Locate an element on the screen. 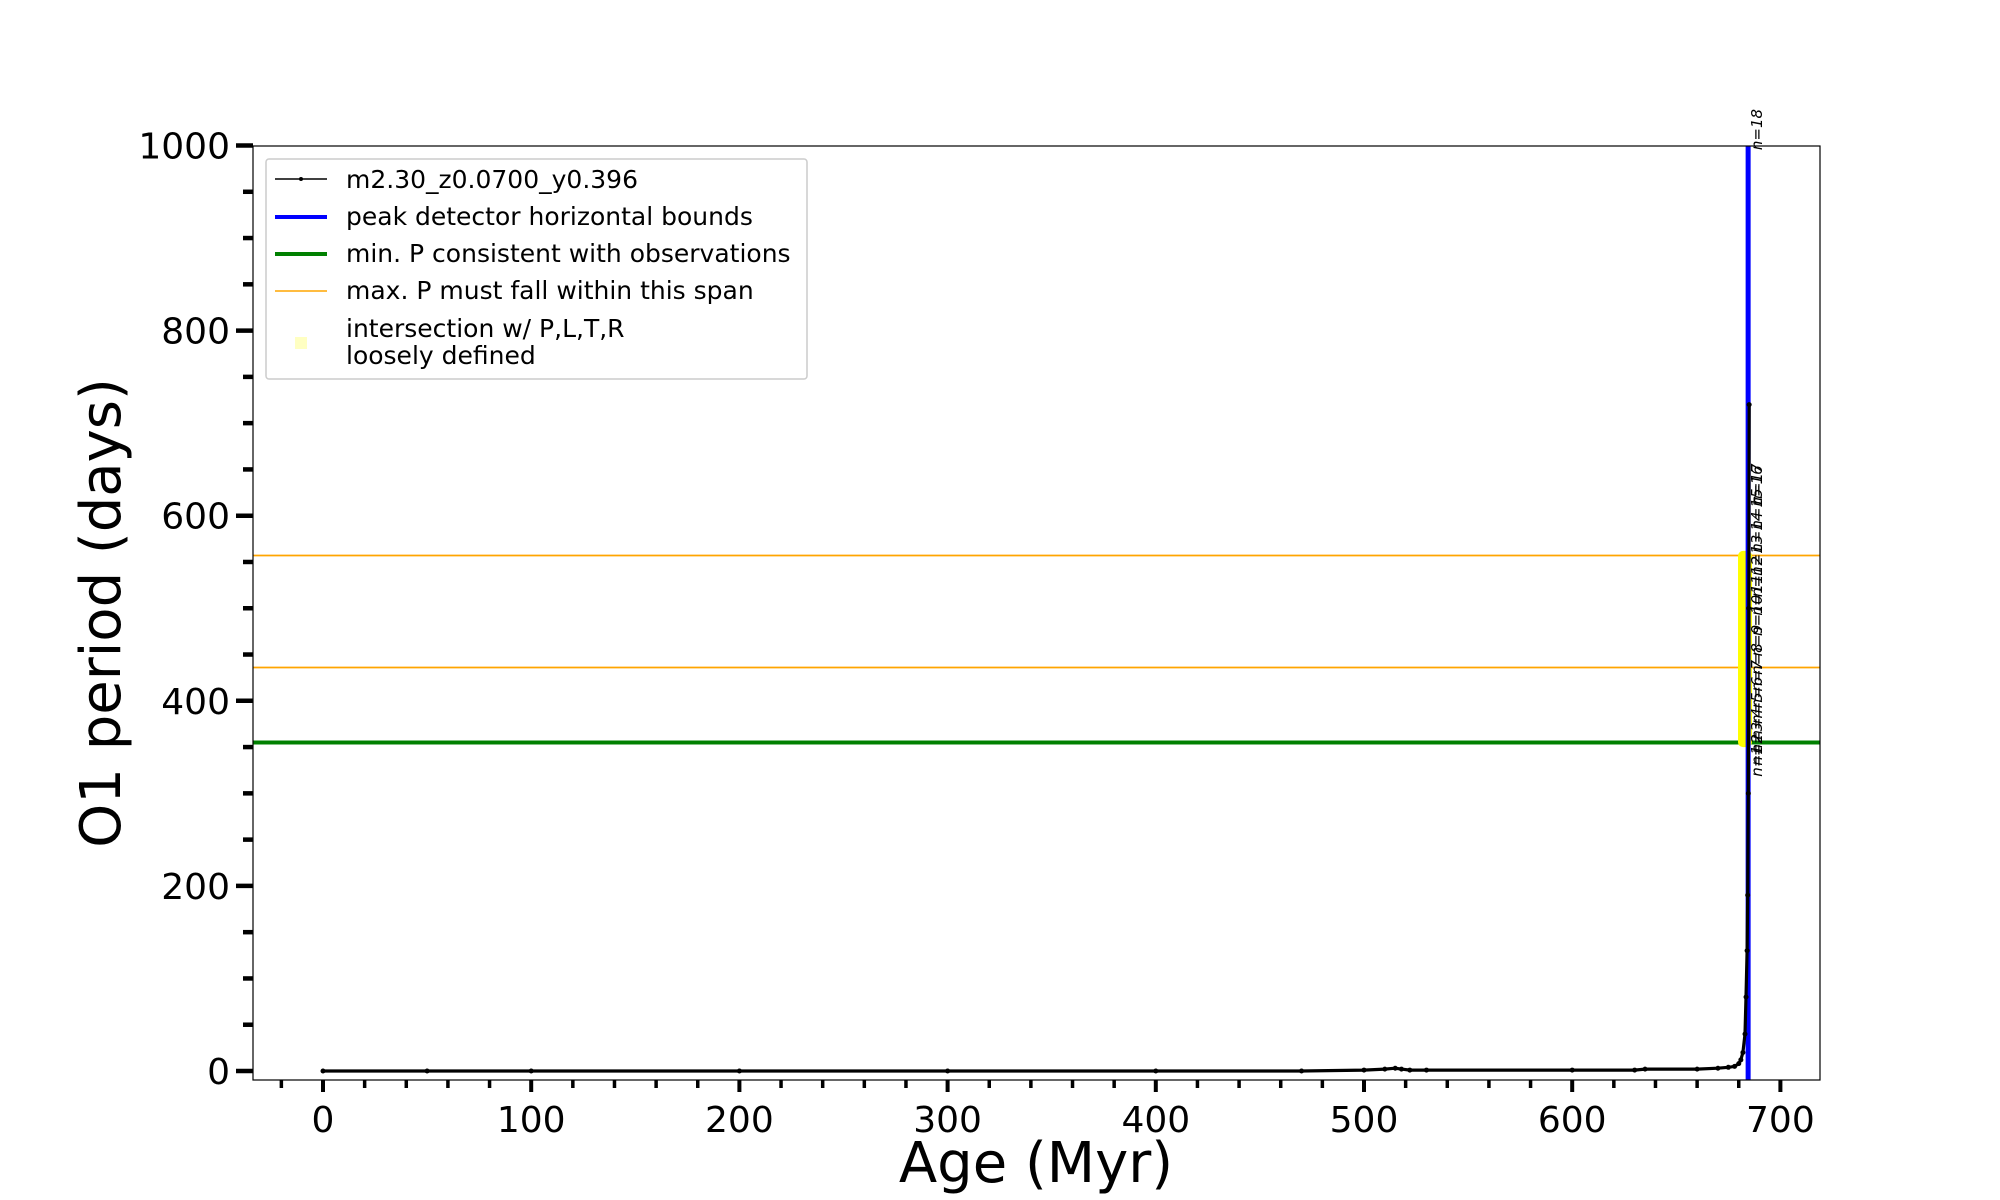  legend-label-max-p: max. P must fall within this span is located at coordinates (550, 290).